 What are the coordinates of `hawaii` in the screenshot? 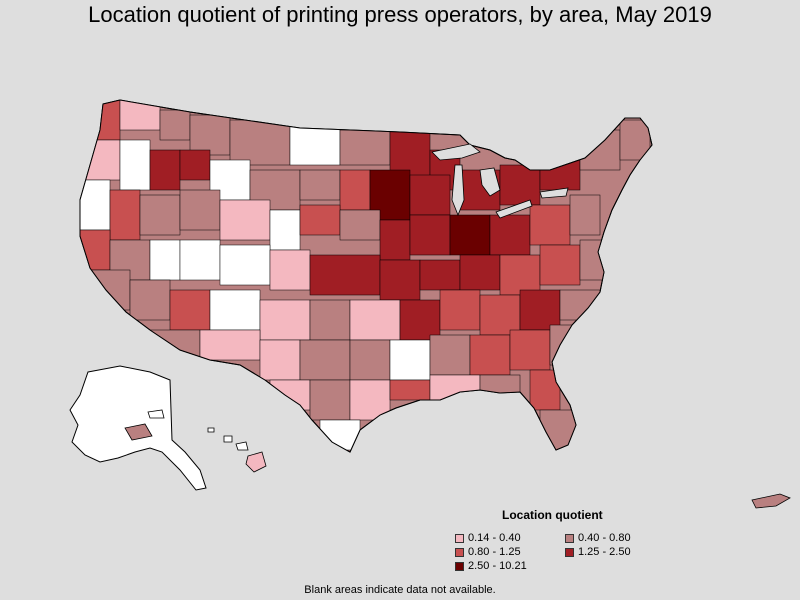 It's located at (237, 450).